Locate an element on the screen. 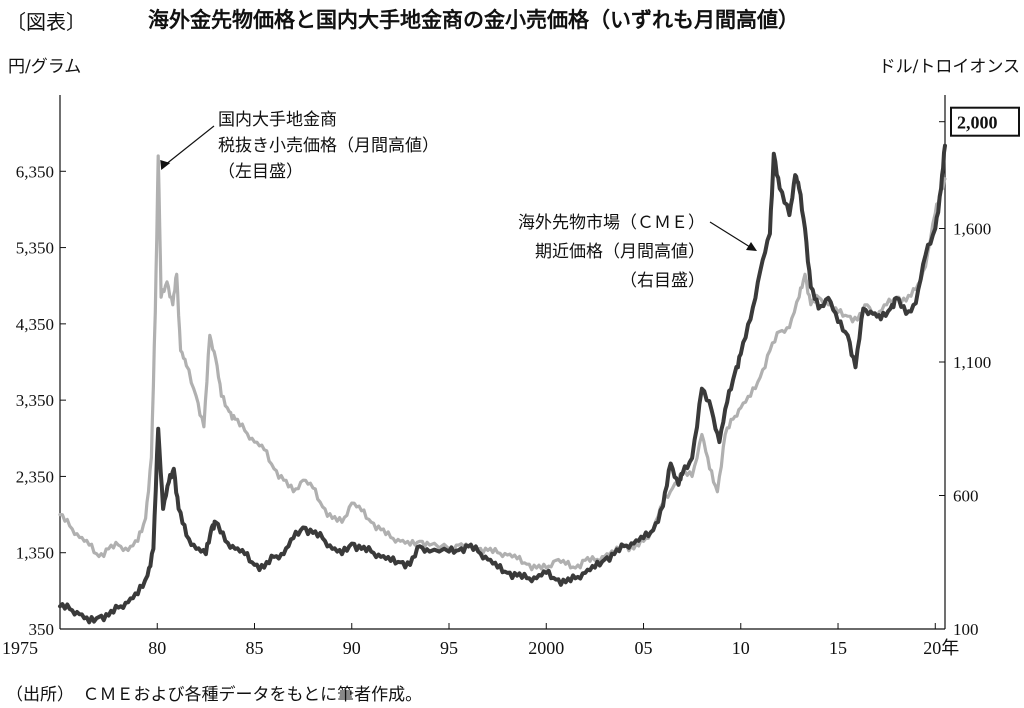 The height and width of the screenshot is (708, 1024). left-tick-label: 3,350 is located at coordinates (35, 400).